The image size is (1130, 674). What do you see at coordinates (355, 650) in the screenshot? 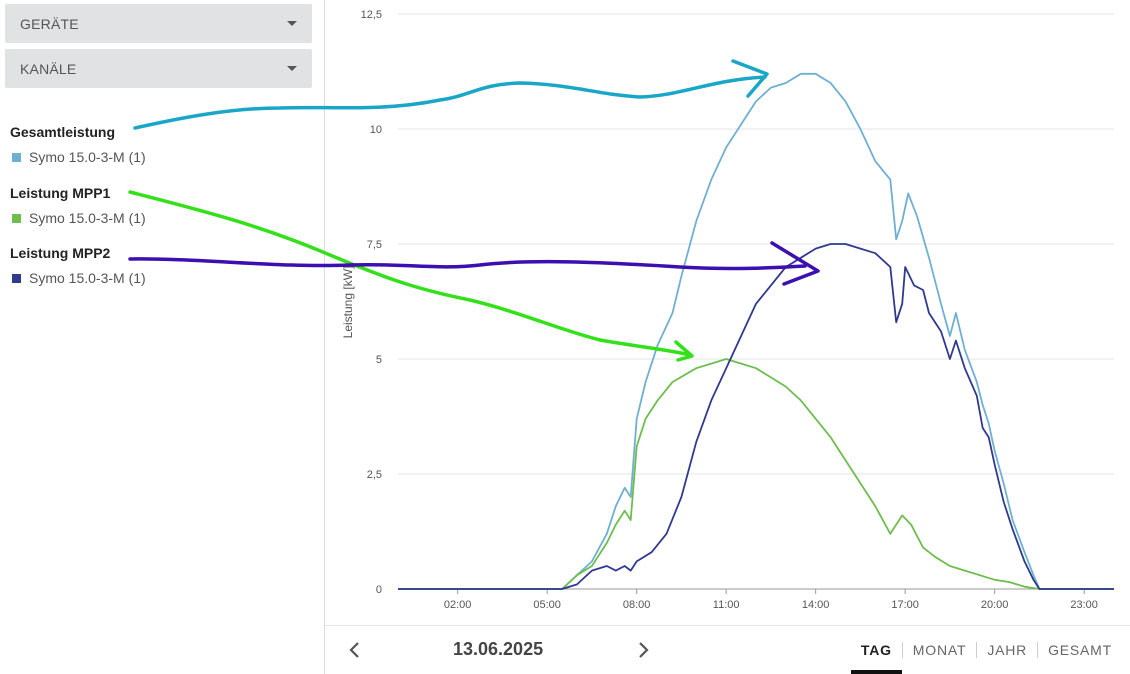
I see `chevron-left-icon` at bounding box center [355, 650].